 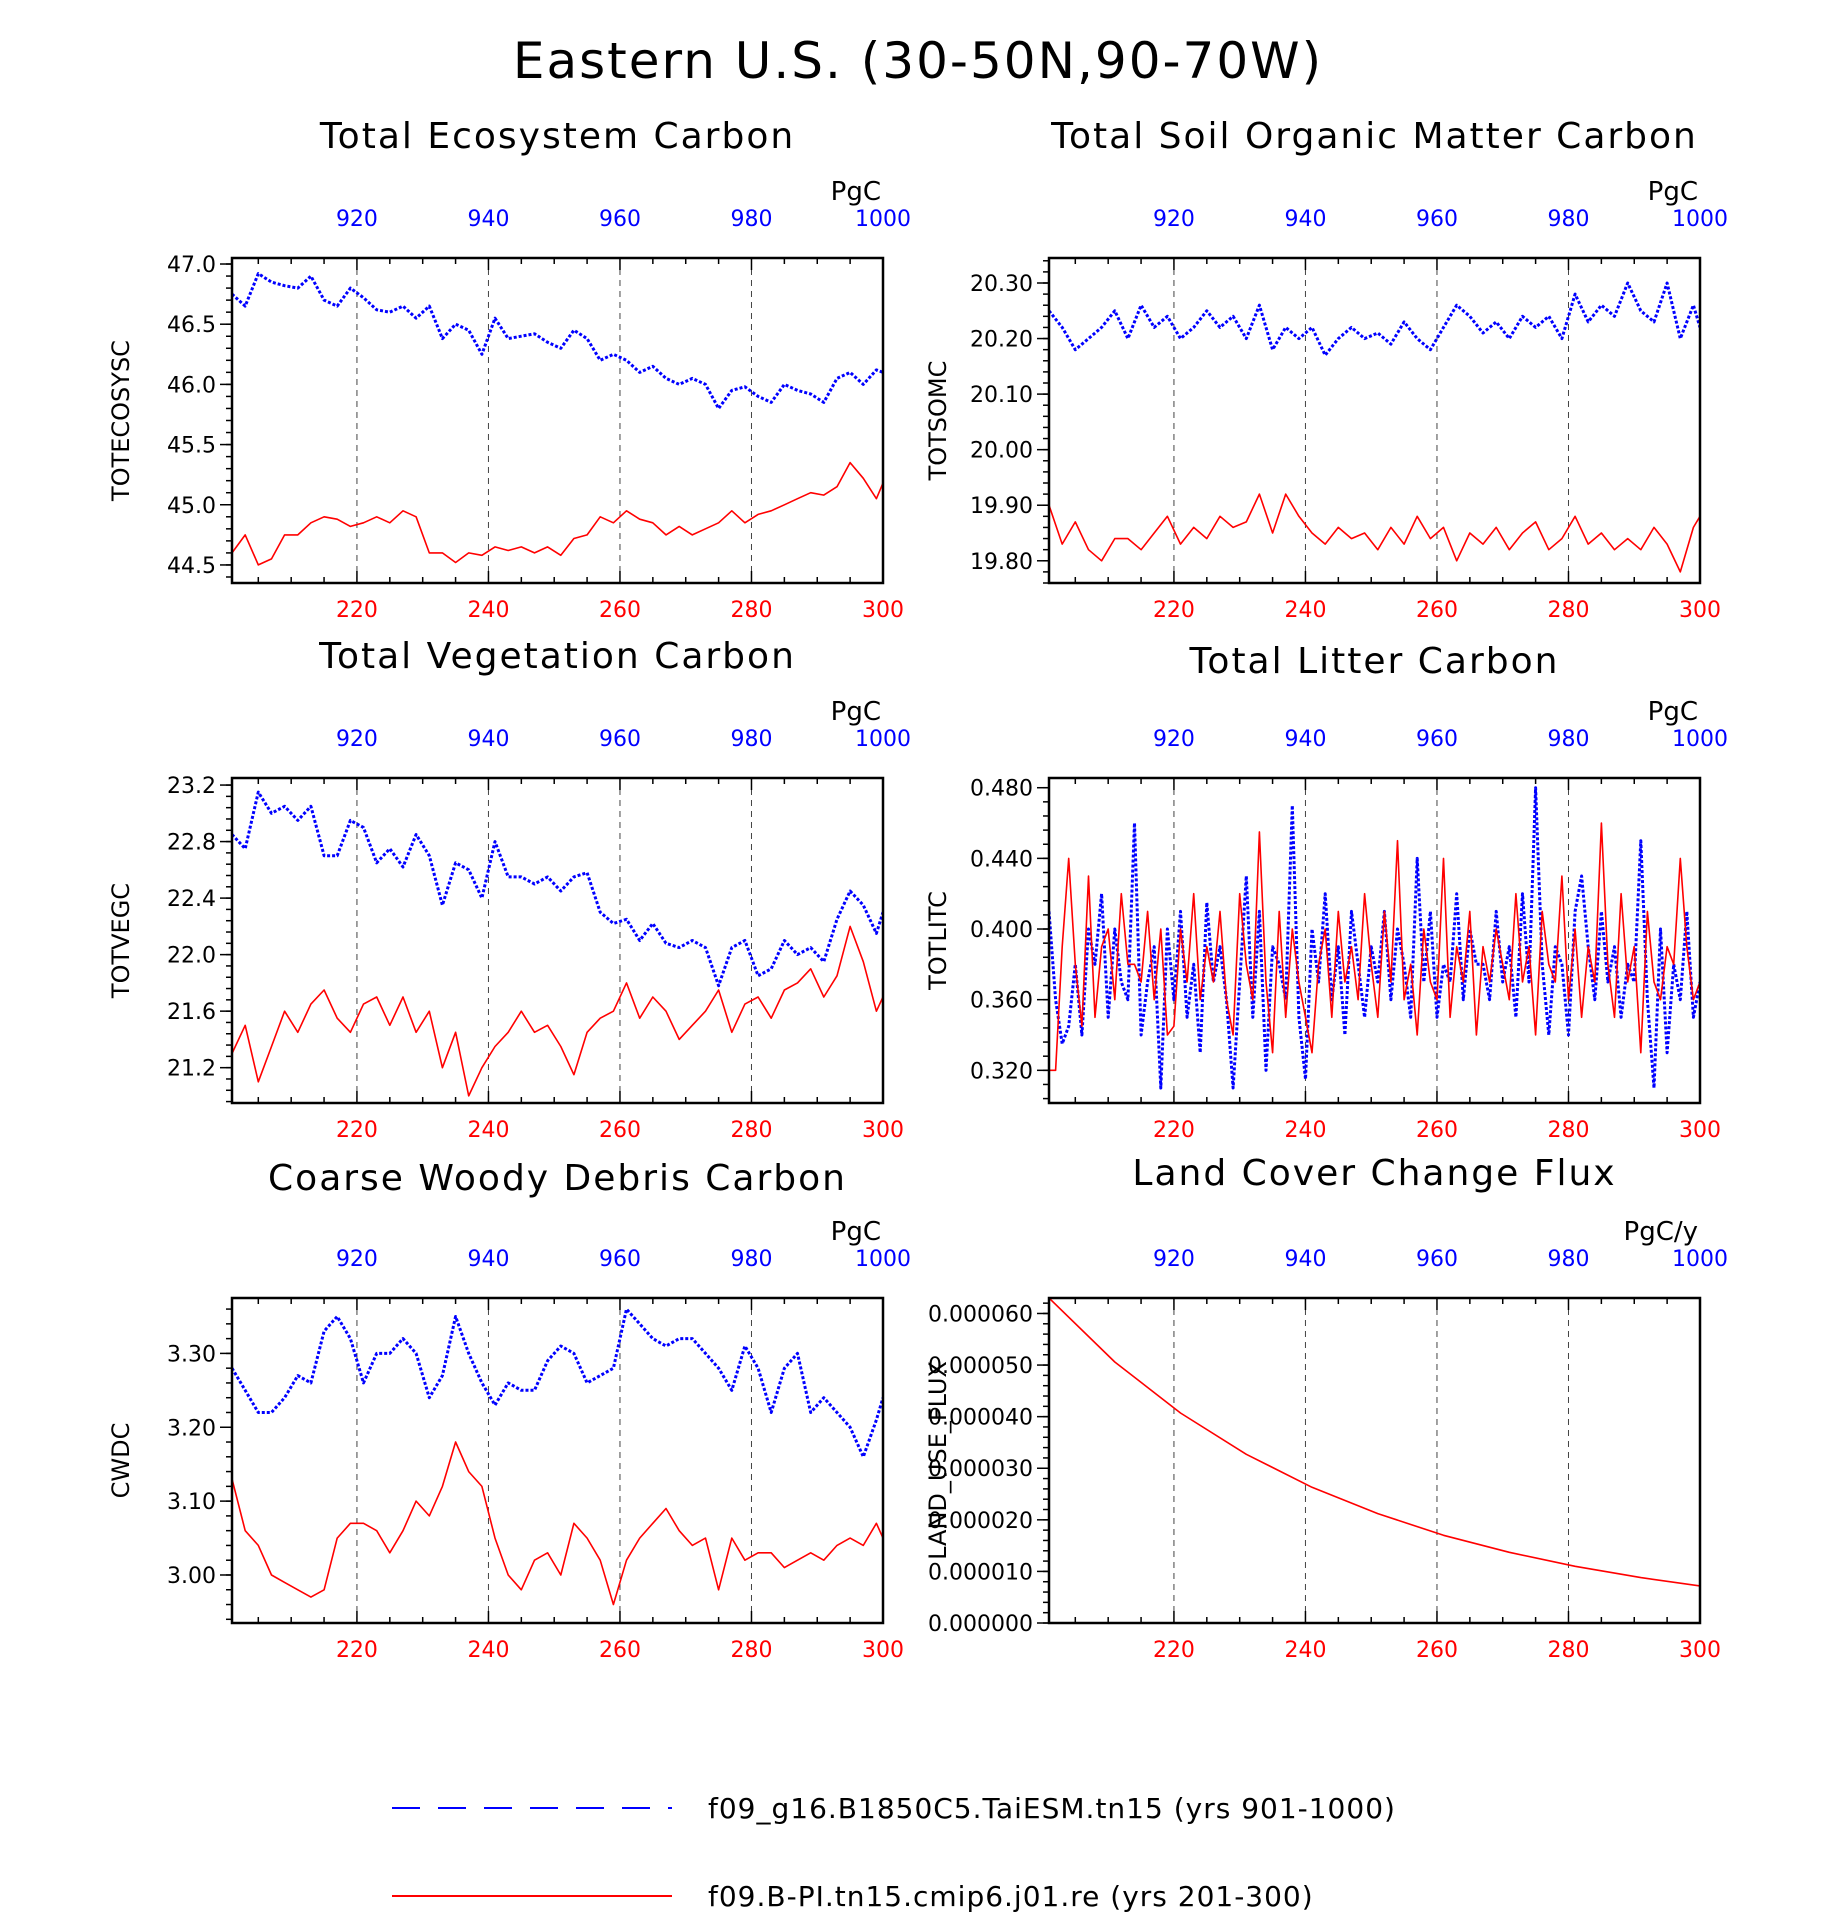 What do you see at coordinates (980, 1521) in the screenshot?
I see `y-tick-label: 0.000020` at bounding box center [980, 1521].